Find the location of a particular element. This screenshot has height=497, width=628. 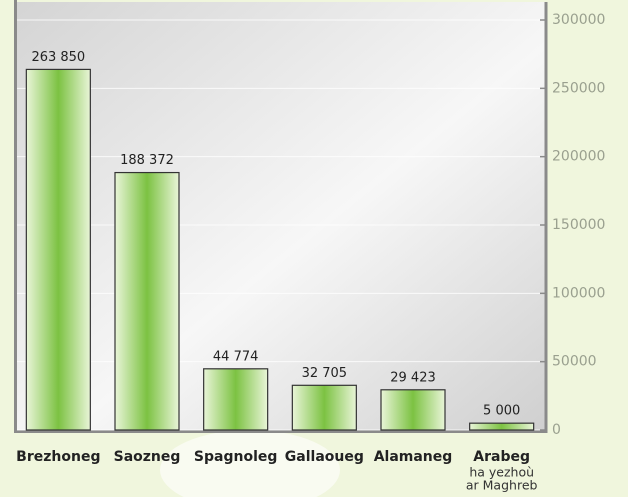

value-label: 188 372 is located at coordinates (147, 160).